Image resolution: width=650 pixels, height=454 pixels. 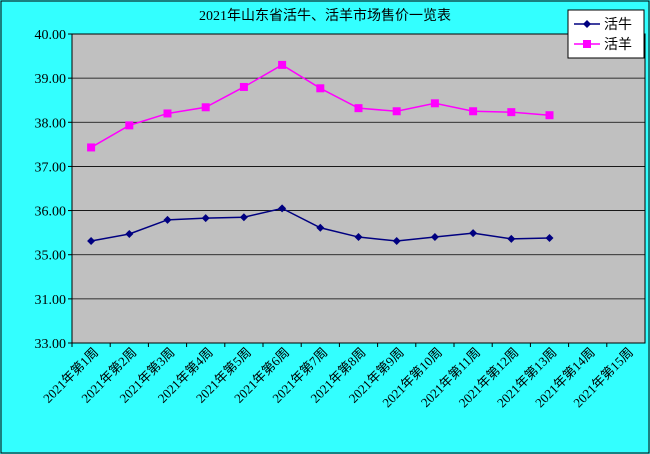 I want to click on legend-label: 活牛, so click(x=618, y=25).